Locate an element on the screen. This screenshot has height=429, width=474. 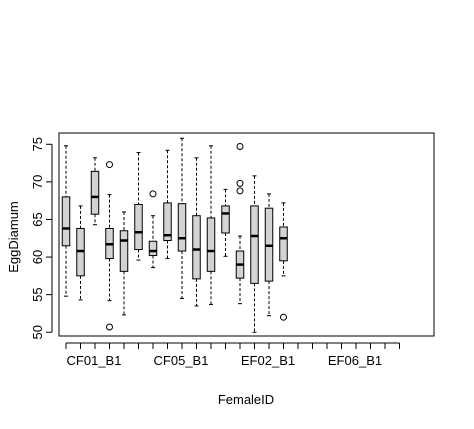
y-tick-label: 55 is located at coordinates (37, 294).